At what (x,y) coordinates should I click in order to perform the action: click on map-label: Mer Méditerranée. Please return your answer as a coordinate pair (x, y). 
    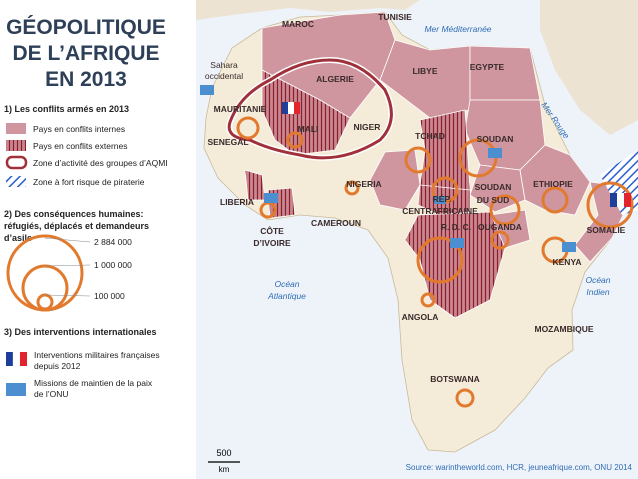
    Looking at the image, I should click on (457, 29).